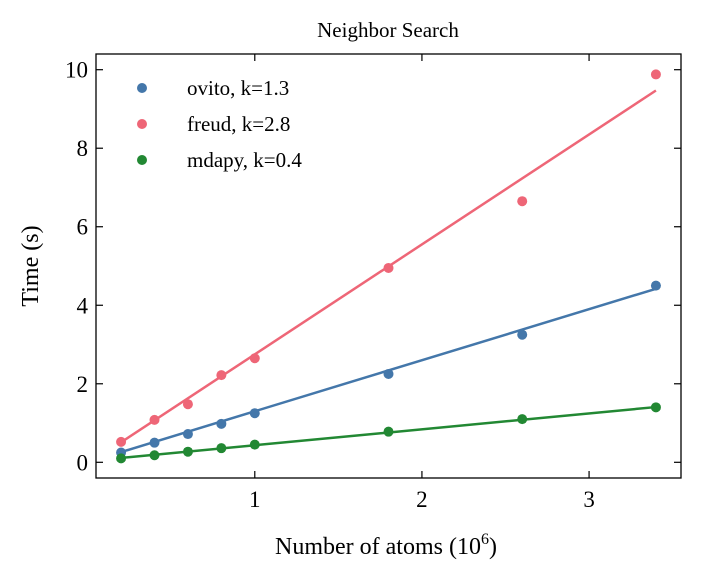 This screenshot has width=701, height=583. Describe the element at coordinates (422, 499) in the screenshot. I see `x-tick-label: 2` at that location.